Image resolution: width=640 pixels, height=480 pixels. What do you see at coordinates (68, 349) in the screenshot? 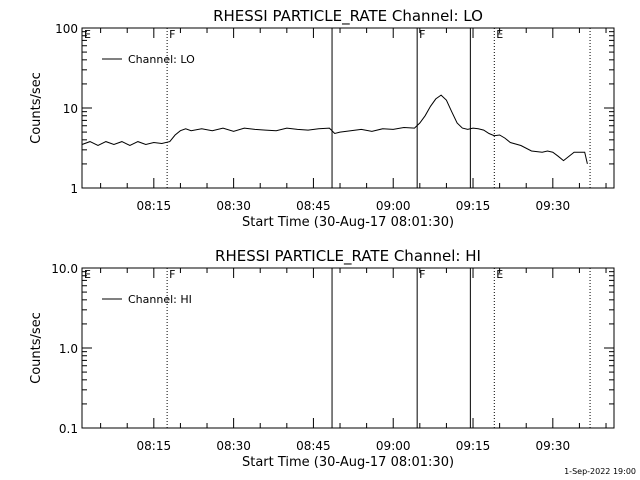
I see `y-tick-label: 1.0` at bounding box center [68, 349].